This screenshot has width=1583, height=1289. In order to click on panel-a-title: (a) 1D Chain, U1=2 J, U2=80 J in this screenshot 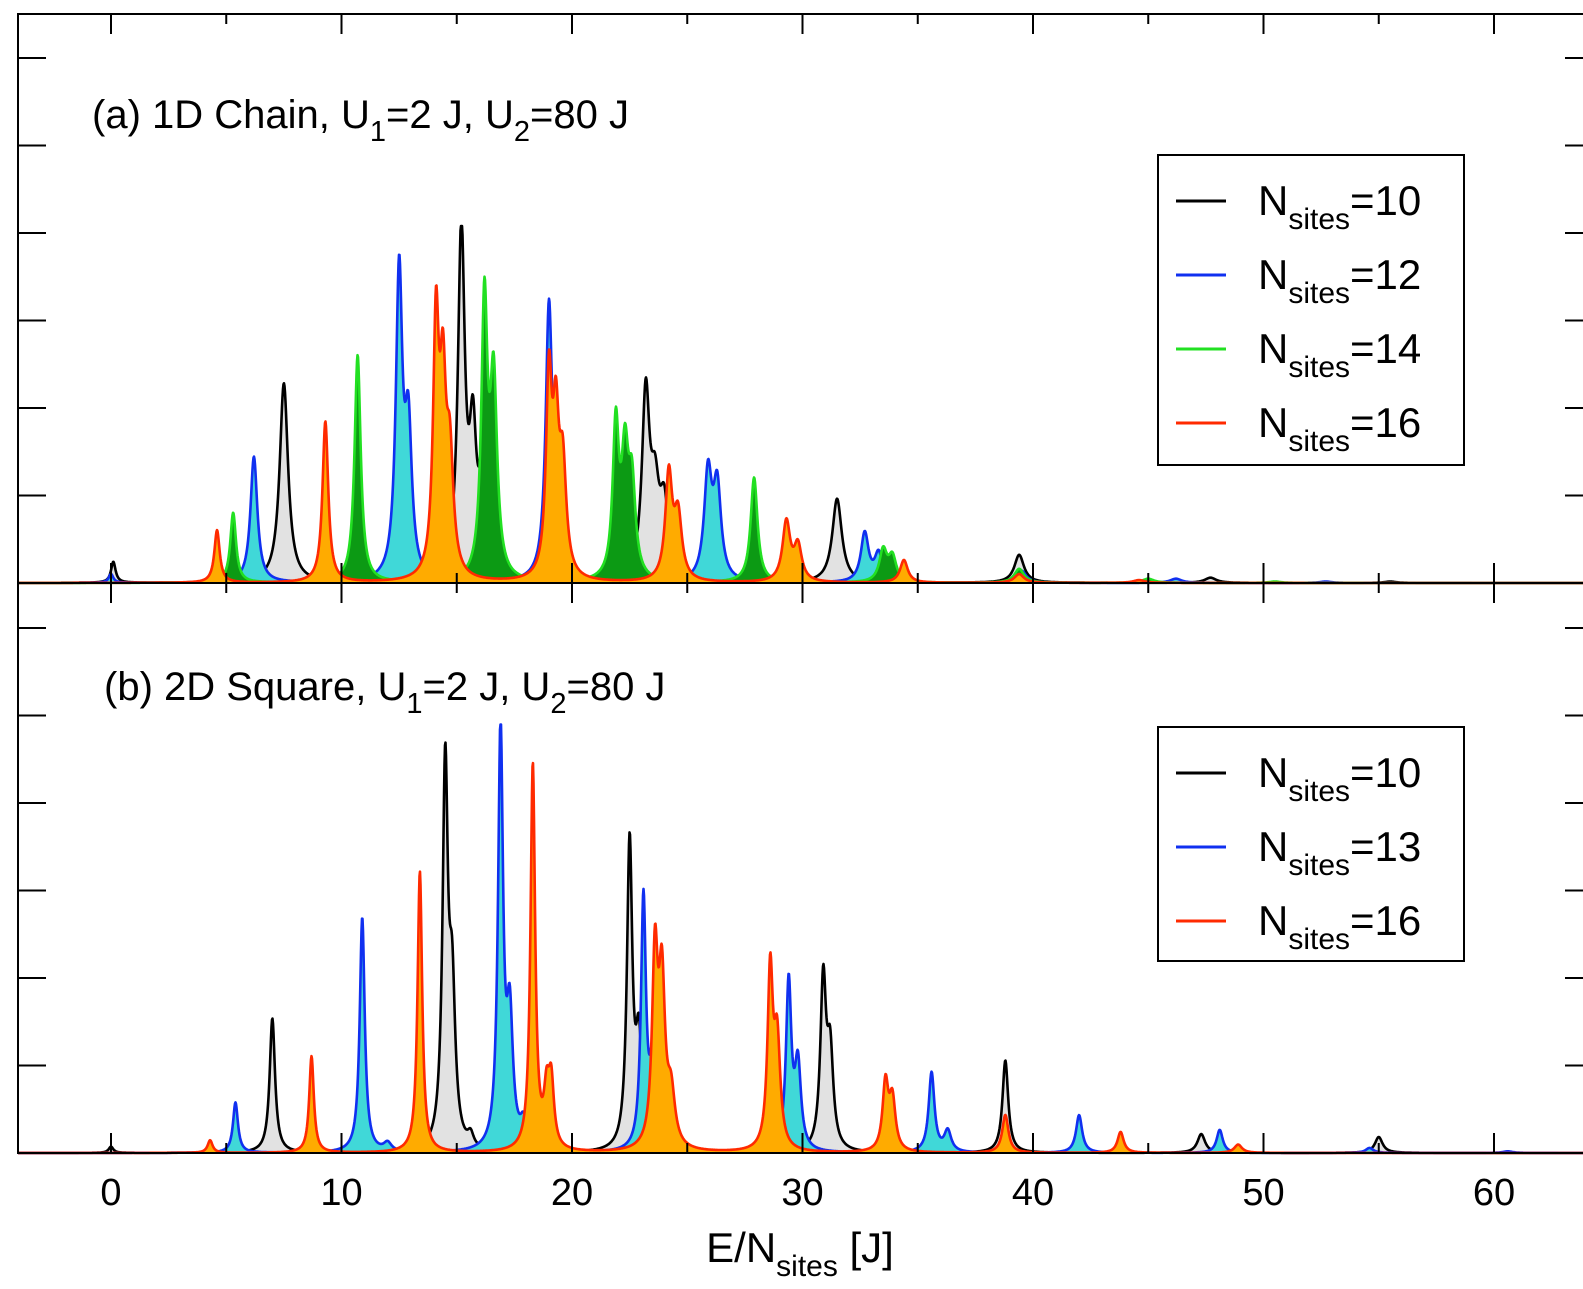, I will do `click(360, 120)`.